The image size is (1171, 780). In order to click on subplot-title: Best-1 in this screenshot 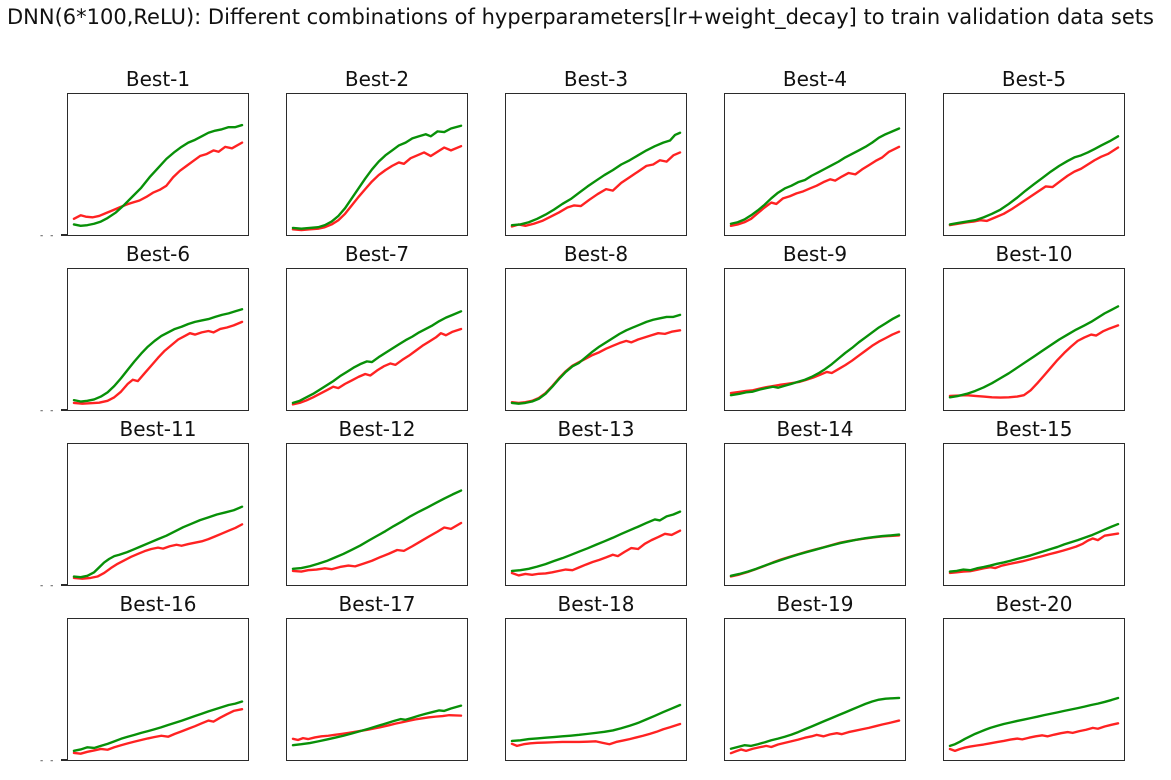, I will do `click(158, 79)`.